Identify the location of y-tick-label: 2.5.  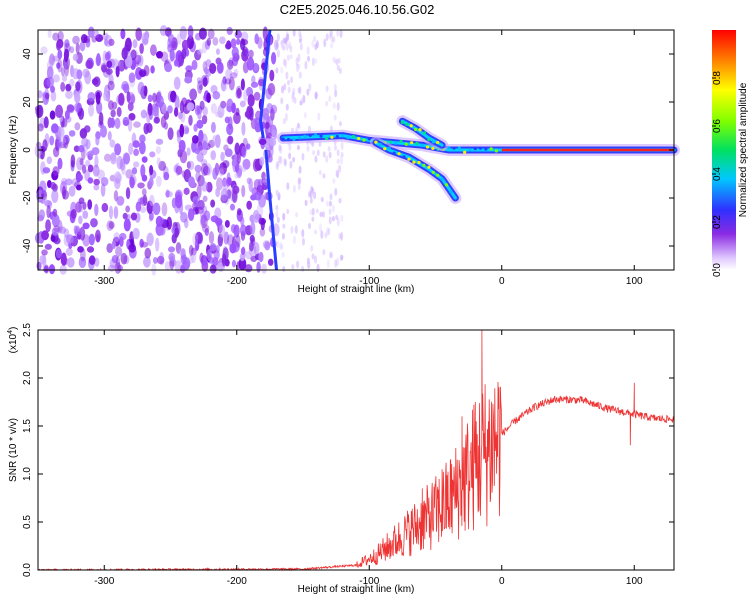
(27, 330).